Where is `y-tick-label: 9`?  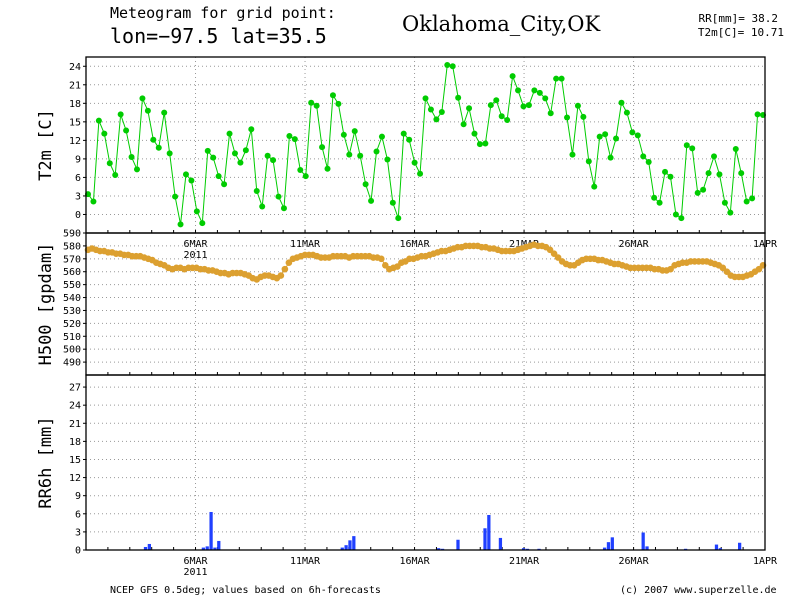
y-tick-label: 9 is located at coordinates (78, 159).